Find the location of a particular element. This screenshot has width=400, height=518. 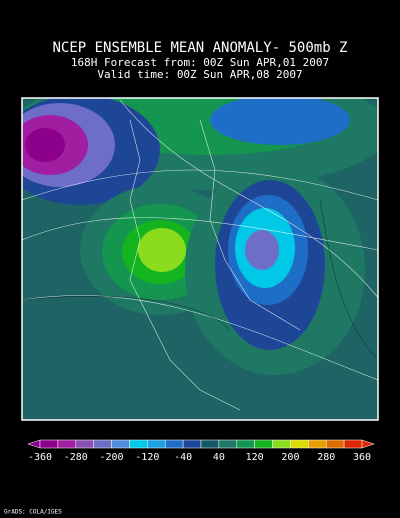

colorbar-label: -40 is located at coordinates (183, 457).